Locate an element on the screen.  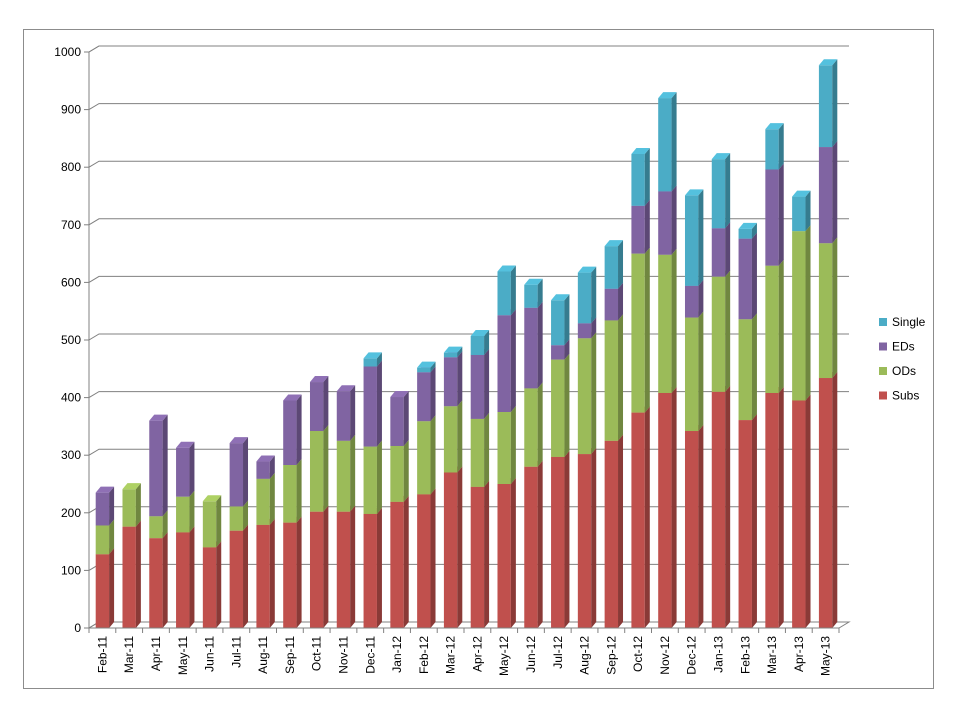
x-tick-label: Apr-12 is located at coordinates (477, 654).